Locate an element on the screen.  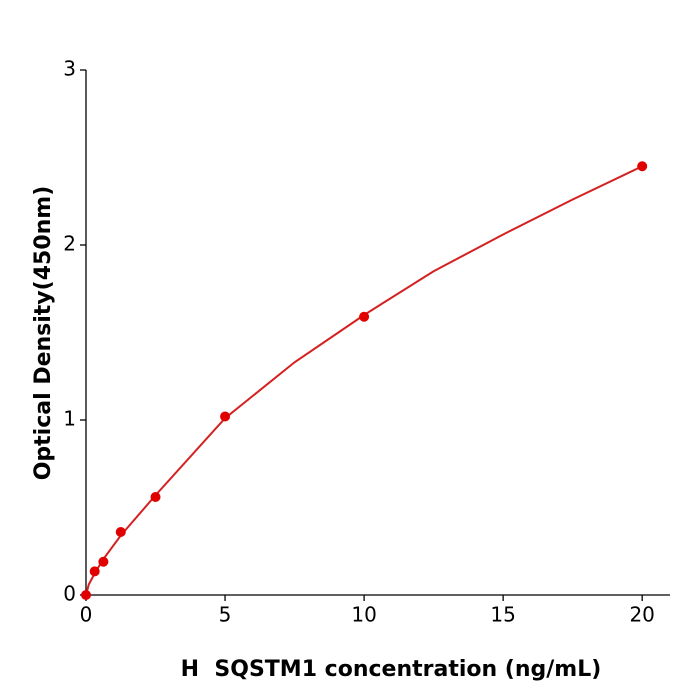
y-tick-label: 1 is located at coordinates (69, 419).